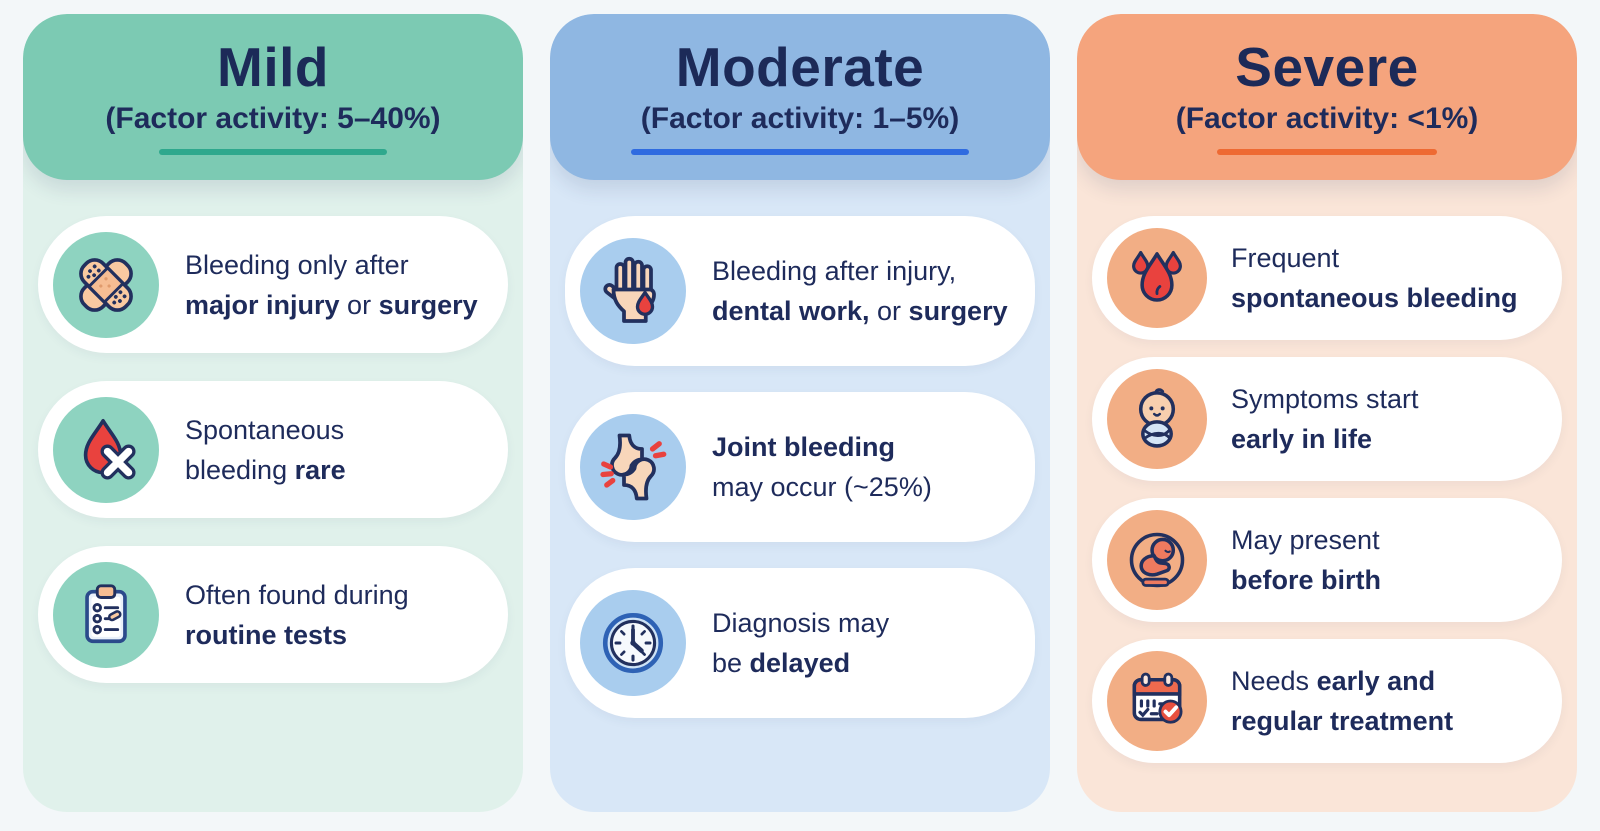 This screenshot has height=831, width=1600. What do you see at coordinates (781, 663) in the screenshot?
I see `text-line: be delayed` at bounding box center [781, 663].